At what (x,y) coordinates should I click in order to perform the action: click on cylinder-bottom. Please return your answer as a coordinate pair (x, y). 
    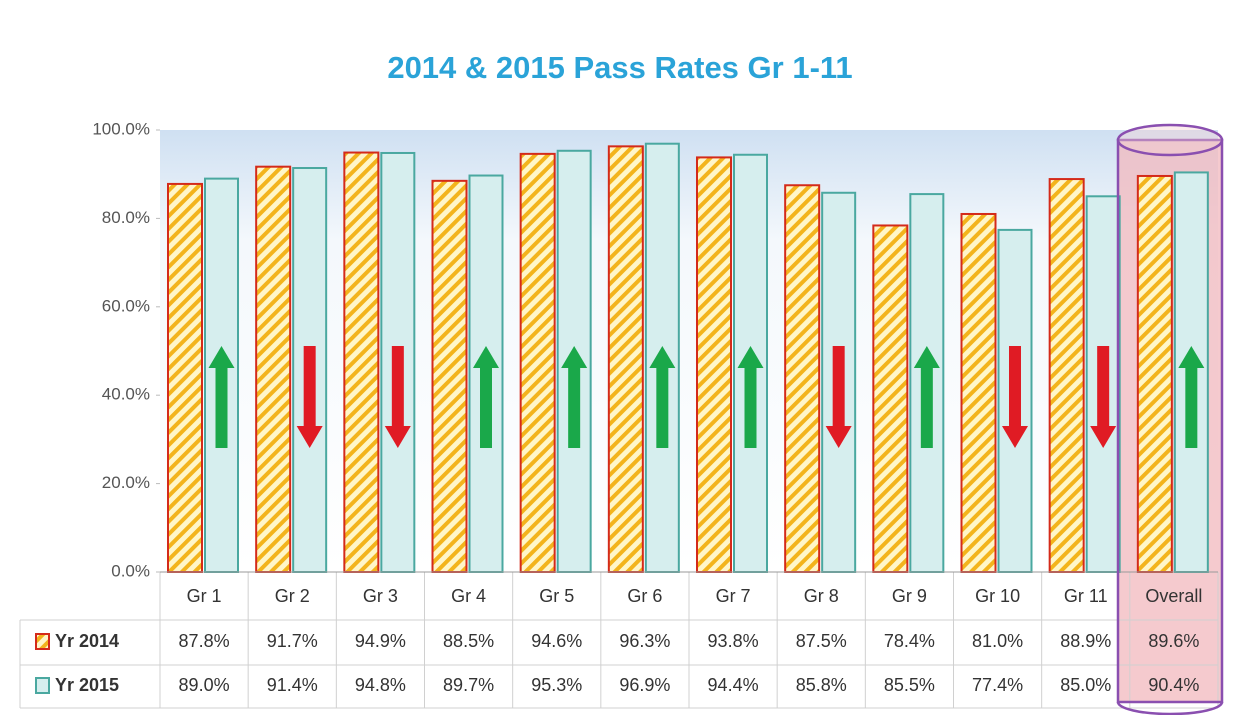
    Looking at the image, I should click on (1170, 708).